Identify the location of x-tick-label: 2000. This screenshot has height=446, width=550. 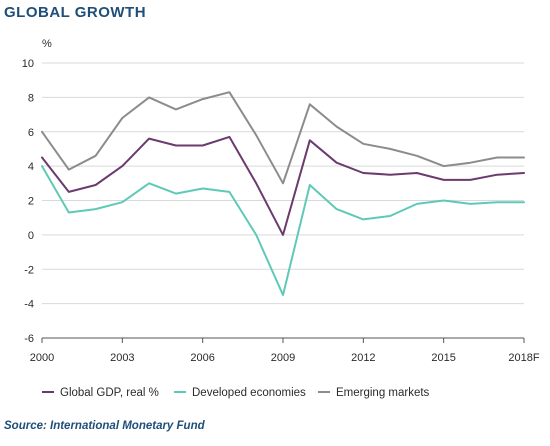
(42, 358).